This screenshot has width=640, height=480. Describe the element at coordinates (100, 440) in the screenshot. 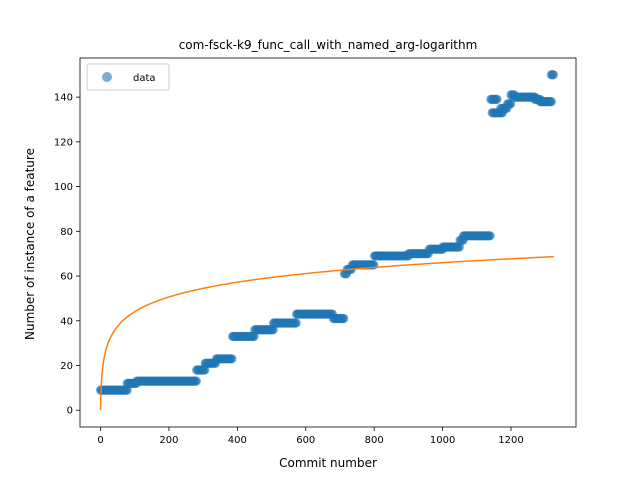

I see `x-tick-label: 0` at that location.